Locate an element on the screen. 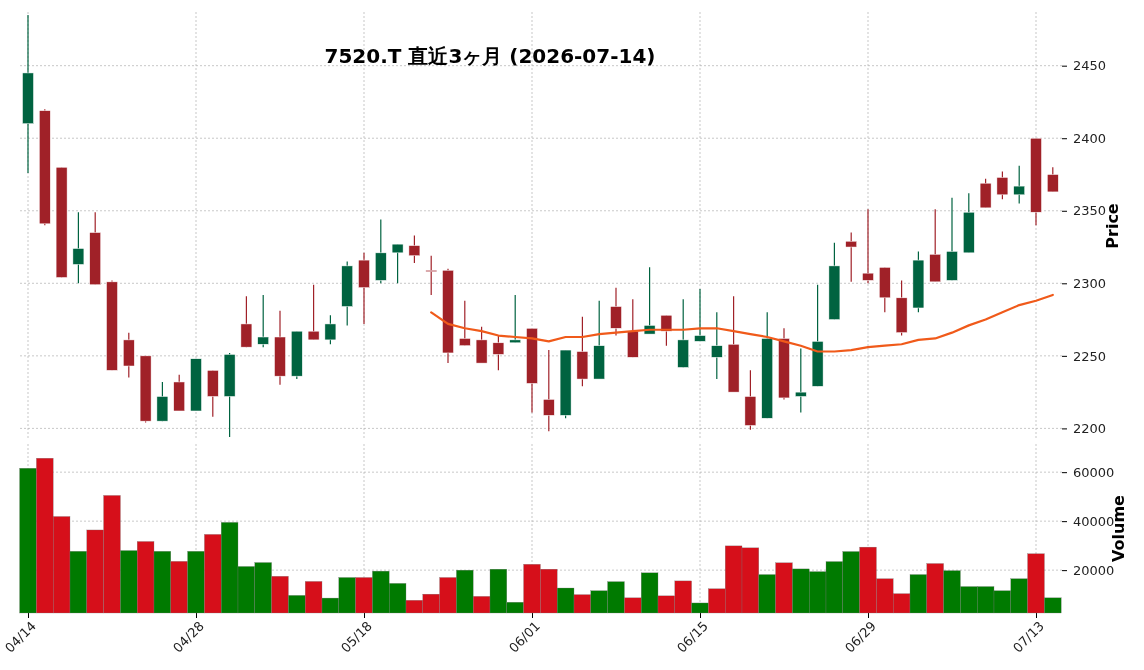 This screenshot has width=1144, height=670. y-tick-label: 2200 is located at coordinates (1090, 429).